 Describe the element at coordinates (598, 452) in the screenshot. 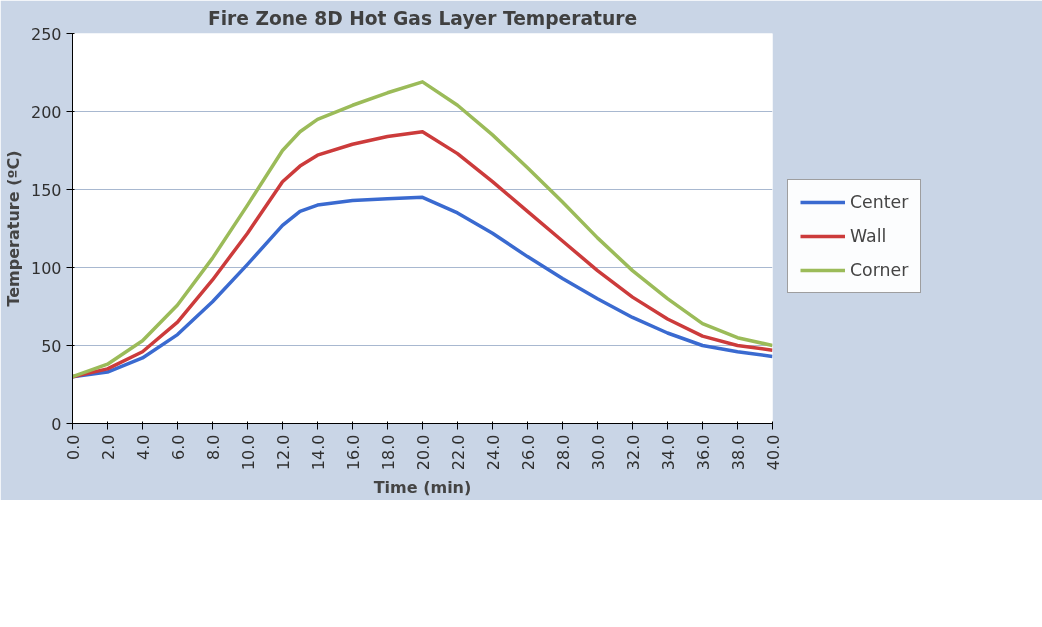

I see `x-tick-label: 30.0` at that location.